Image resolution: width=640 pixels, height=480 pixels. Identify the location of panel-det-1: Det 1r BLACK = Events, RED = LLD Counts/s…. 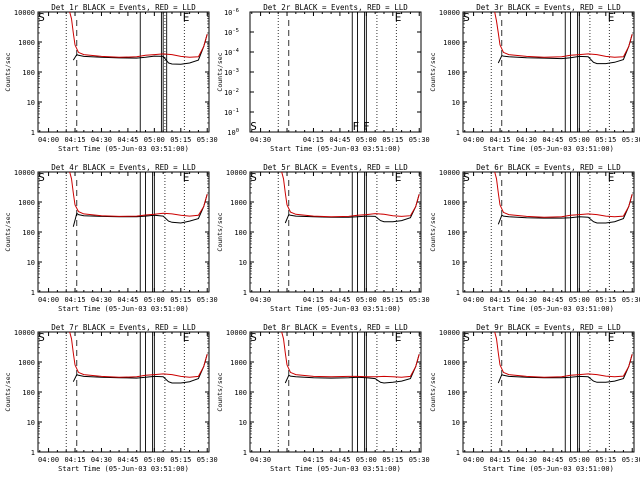
(111, 78).